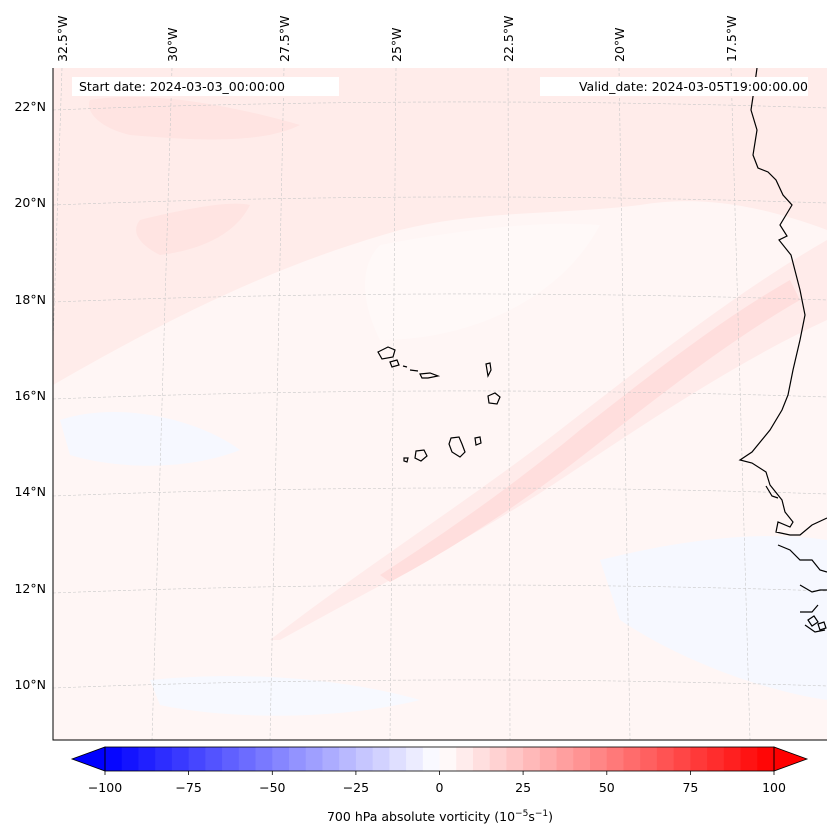  I want to click on colorbar-label: 700 hPa absolute vorticity (10−5s−1), so click(440, 816).